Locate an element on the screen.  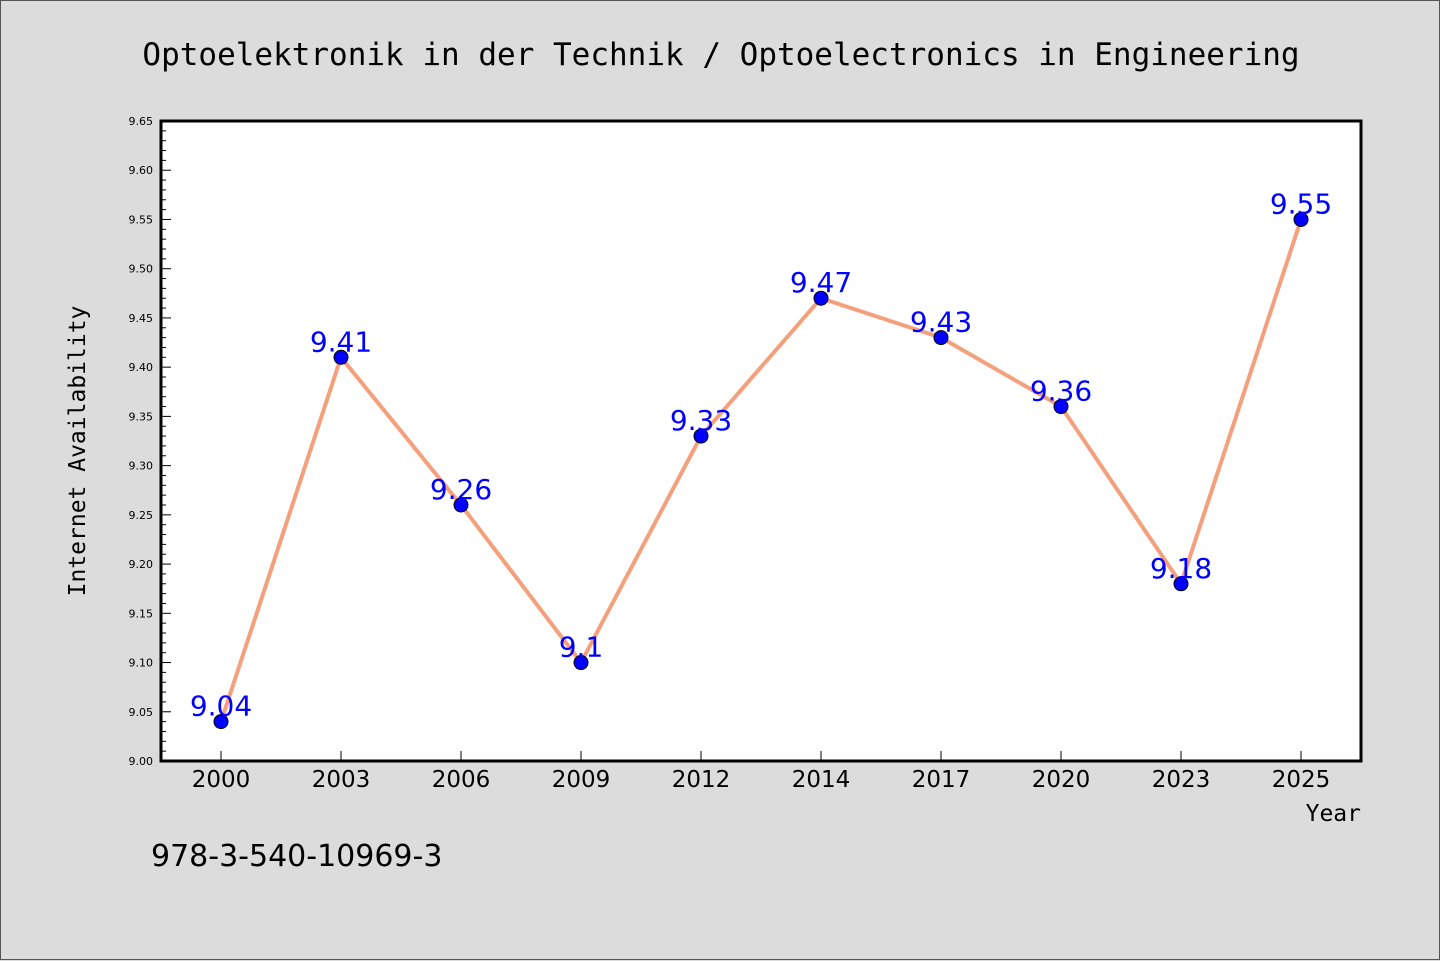
data-label: 9.04 is located at coordinates (221, 706).